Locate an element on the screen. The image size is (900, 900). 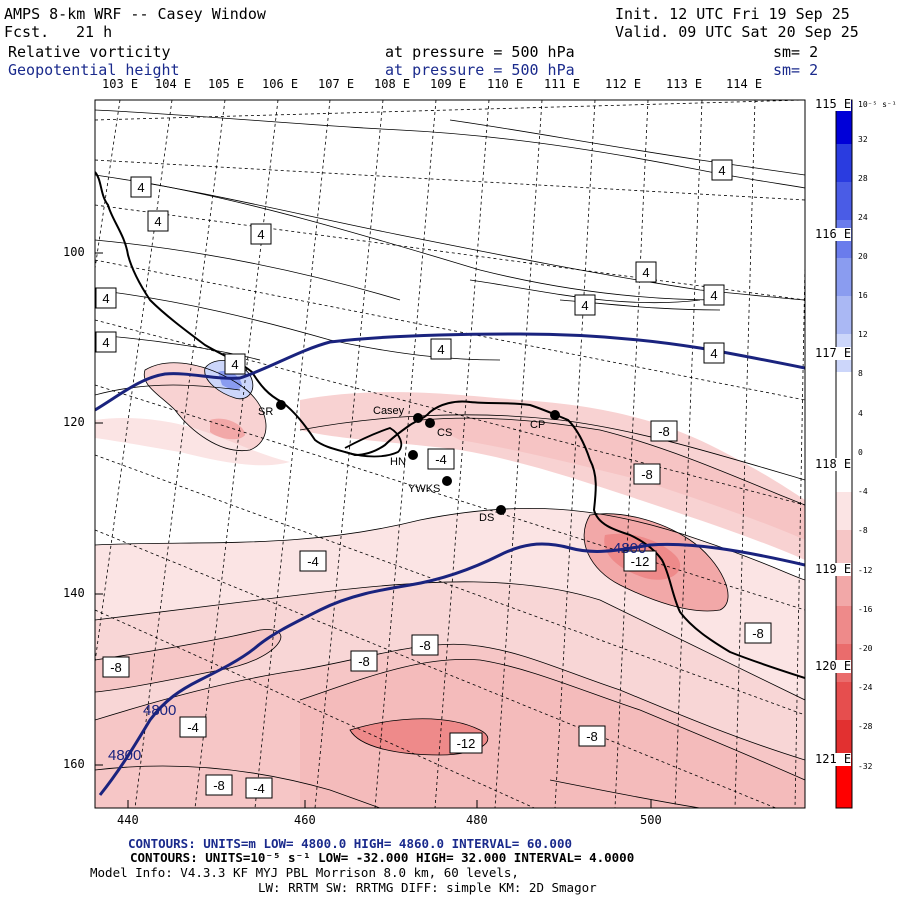
station-labels: SR Casey CS CP HN YWKS DS is located at coordinates (401, 464).